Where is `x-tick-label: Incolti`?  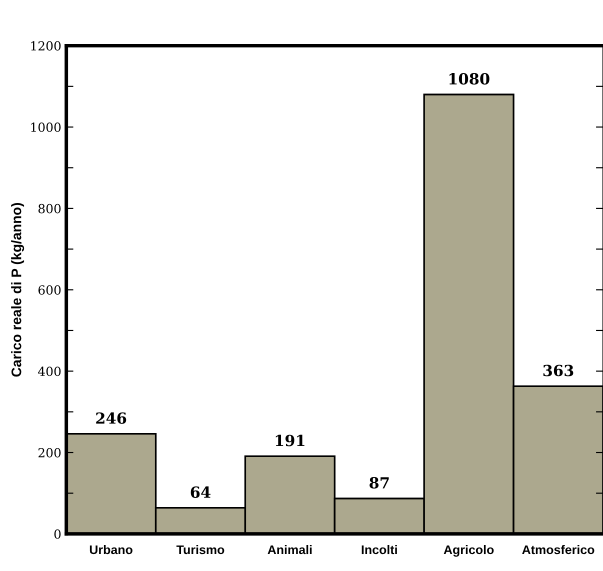 x-tick-label: Incolti is located at coordinates (379, 549).